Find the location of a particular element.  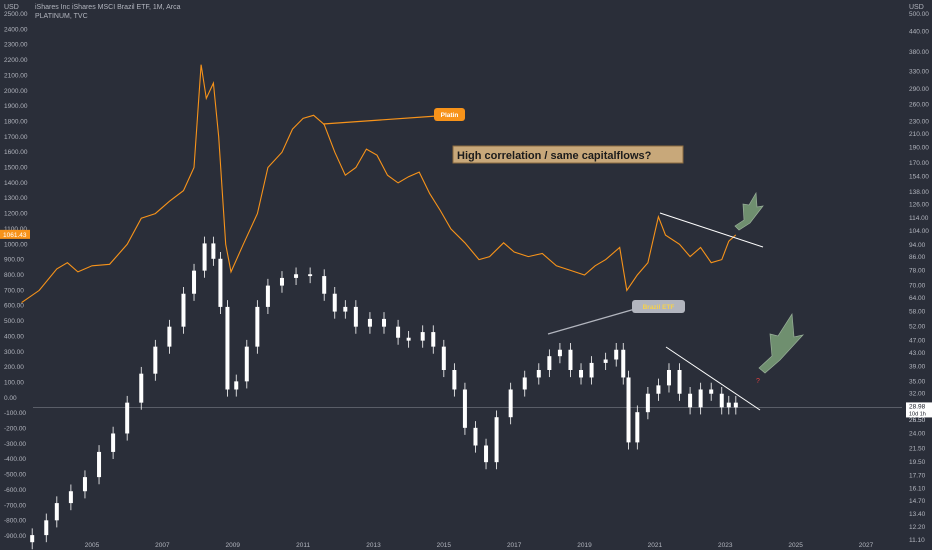

right-axis-tick-label: 26.50 is located at coordinates (917, 420).